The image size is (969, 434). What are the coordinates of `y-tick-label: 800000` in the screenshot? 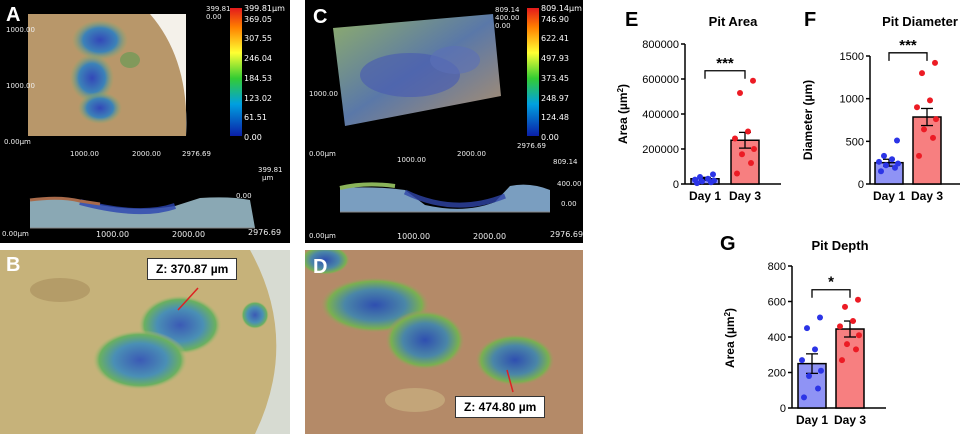 It's located at (660, 45).